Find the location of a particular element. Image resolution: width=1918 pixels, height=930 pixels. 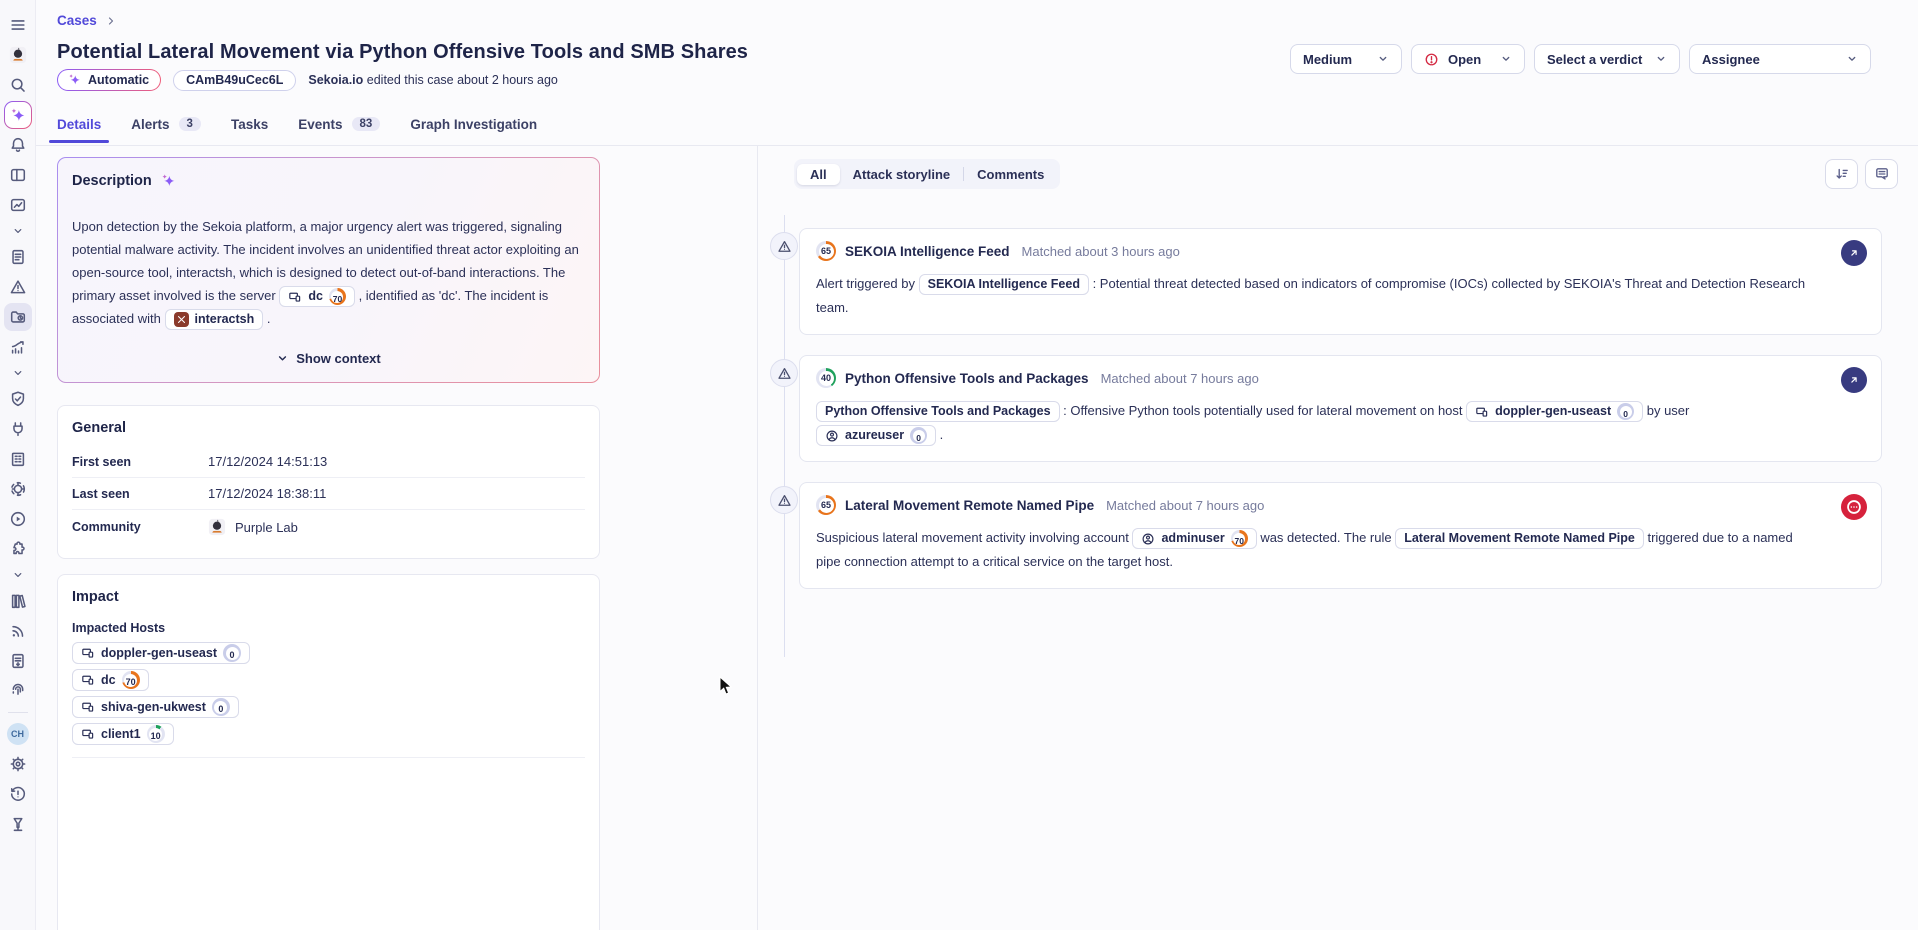

chip-label: adminuser is located at coordinates (1193, 538).